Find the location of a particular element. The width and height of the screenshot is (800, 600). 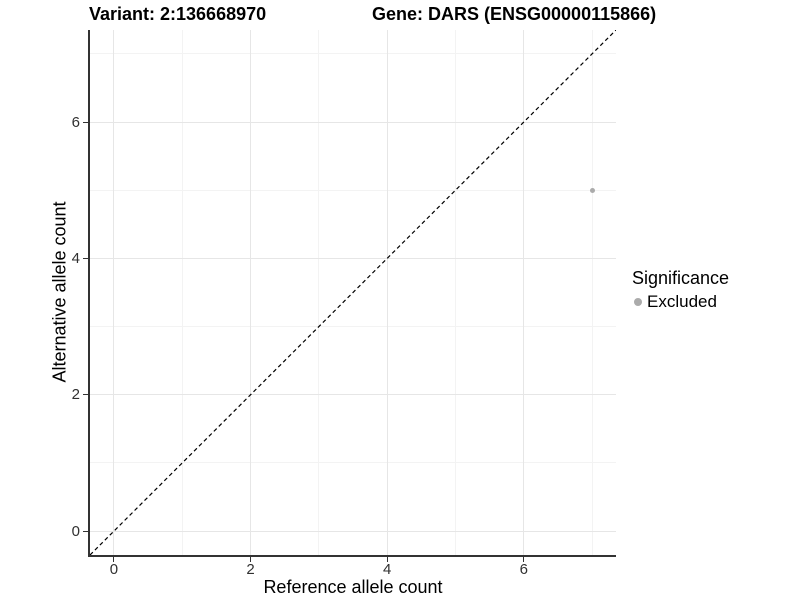

x-axis-line is located at coordinates (352, 556).